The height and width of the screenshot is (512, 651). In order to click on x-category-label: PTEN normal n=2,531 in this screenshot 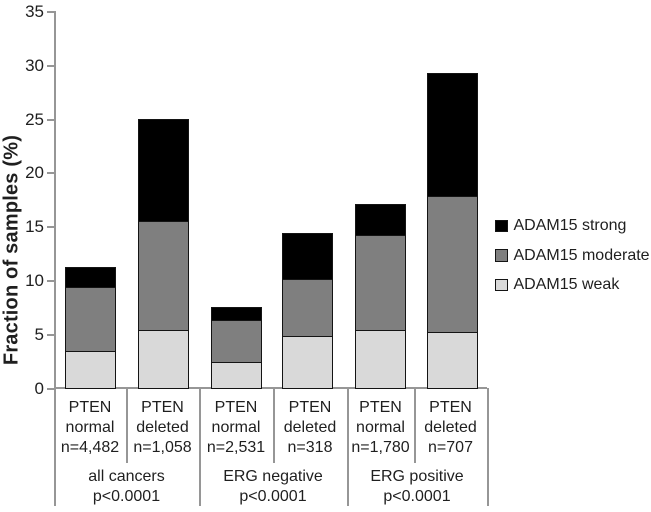, I will do `click(236, 428)`.